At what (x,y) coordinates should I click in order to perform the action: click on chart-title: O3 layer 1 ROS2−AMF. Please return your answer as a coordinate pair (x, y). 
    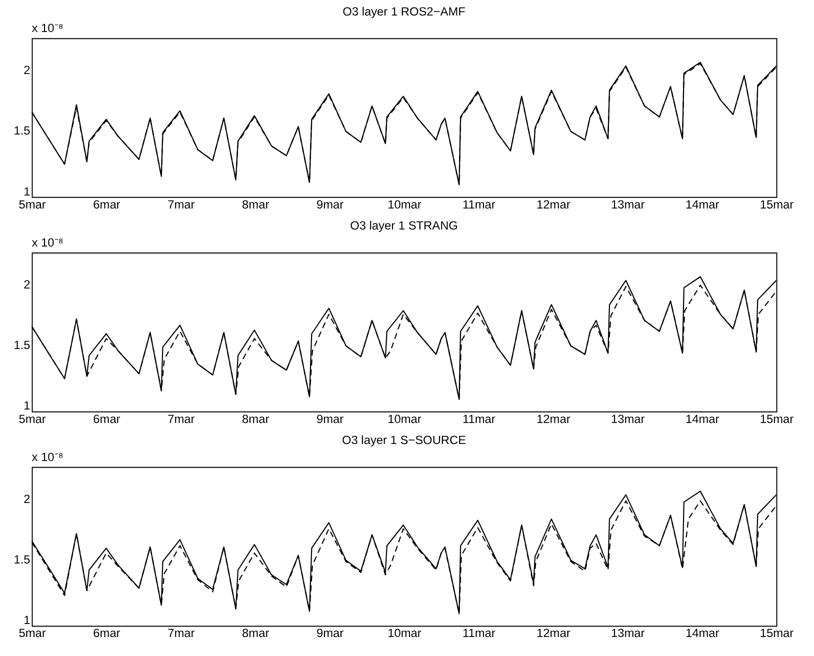
    Looking at the image, I should click on (404, 11).